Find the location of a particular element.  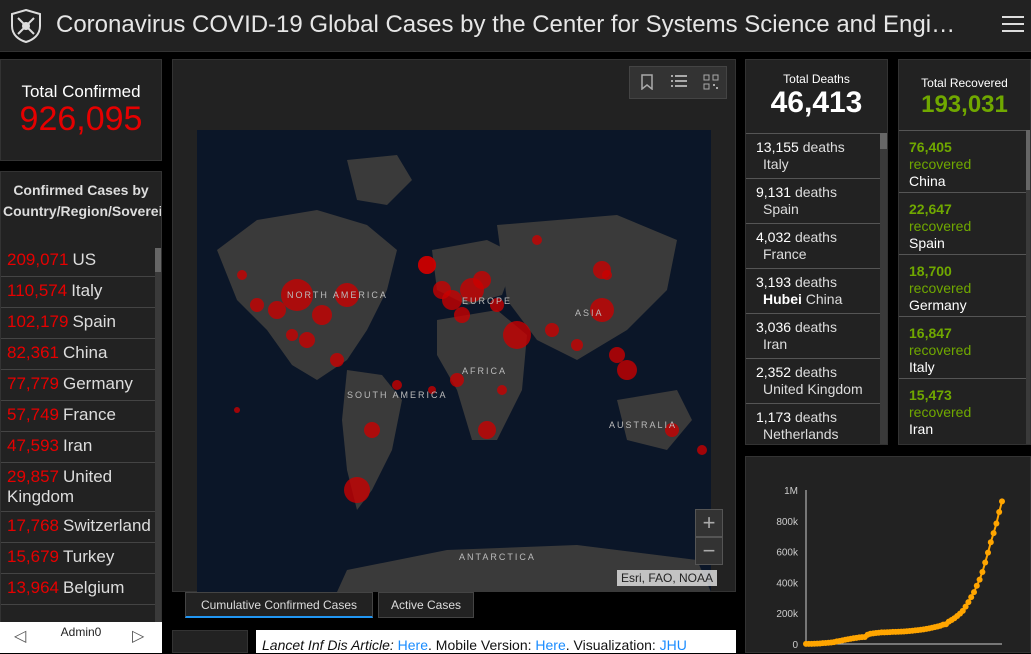

deaths-list-scrollbar is located at coordinates (883, 288).